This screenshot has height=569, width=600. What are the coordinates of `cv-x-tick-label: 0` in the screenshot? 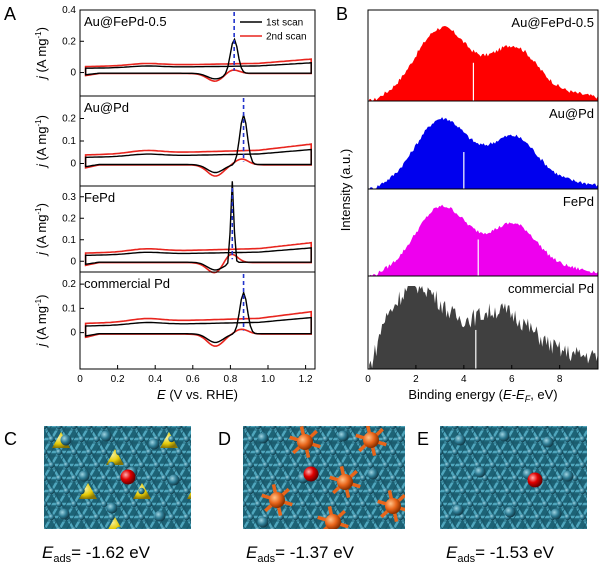 It's located at (80, 379).